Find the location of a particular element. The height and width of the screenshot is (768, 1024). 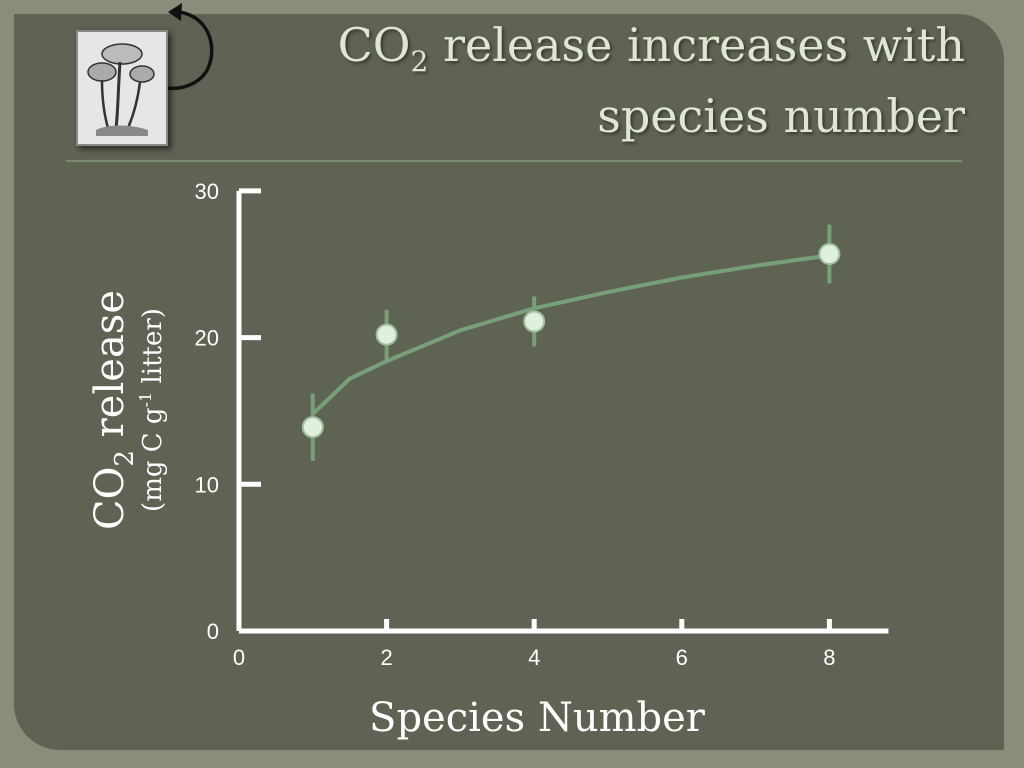

x-tick-label: 2 is located at coordinates (386, 657).